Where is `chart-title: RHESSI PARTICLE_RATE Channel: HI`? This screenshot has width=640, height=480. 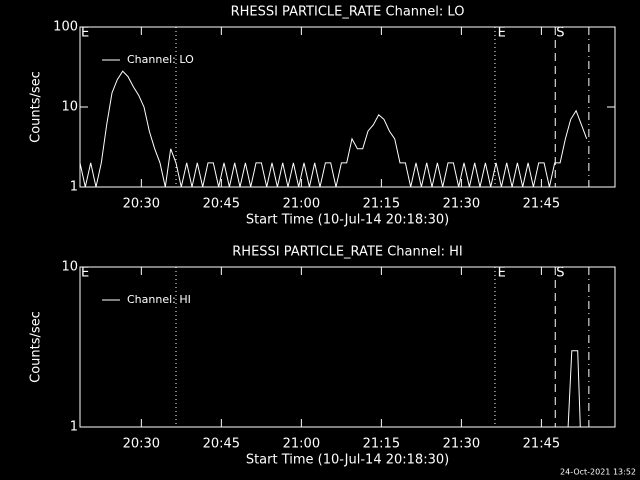 chart-title: RHESSI PARTICLE_RATE Channel: HI is located at coordinates (347, 252).